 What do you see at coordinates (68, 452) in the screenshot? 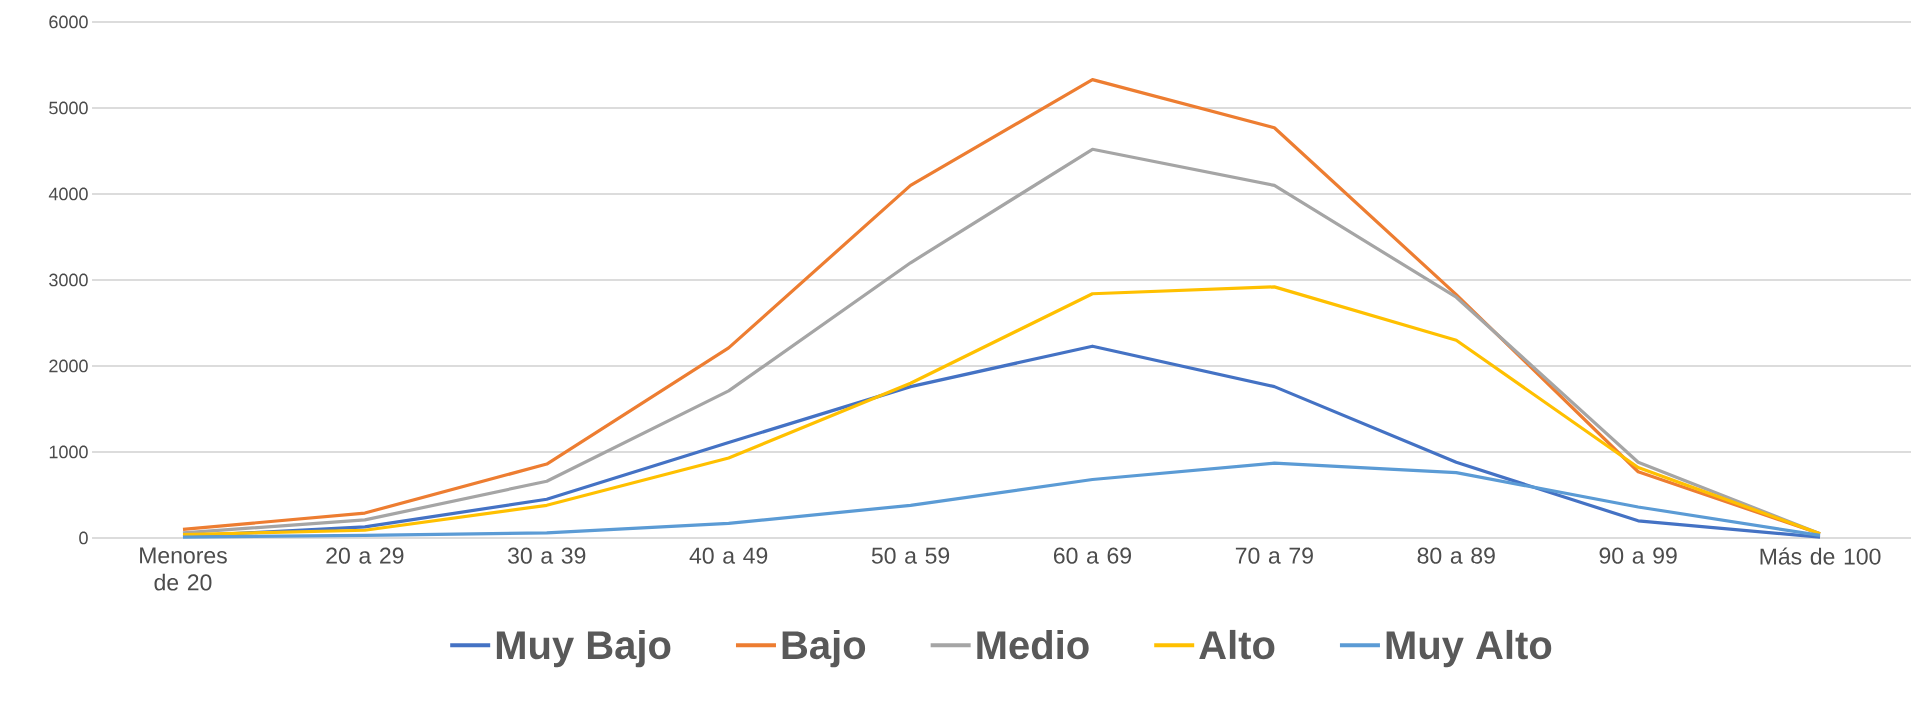
I see `y-tick-label: 1000` at bounding box center [68, 452].